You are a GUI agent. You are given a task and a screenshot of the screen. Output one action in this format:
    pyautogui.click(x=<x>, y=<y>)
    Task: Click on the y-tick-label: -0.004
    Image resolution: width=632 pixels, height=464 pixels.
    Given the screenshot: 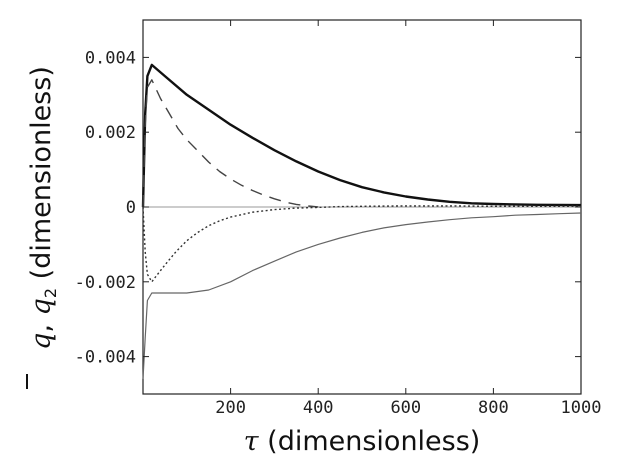 What is the action you would take?
    pyautogui.click(x=105, y=358)
    